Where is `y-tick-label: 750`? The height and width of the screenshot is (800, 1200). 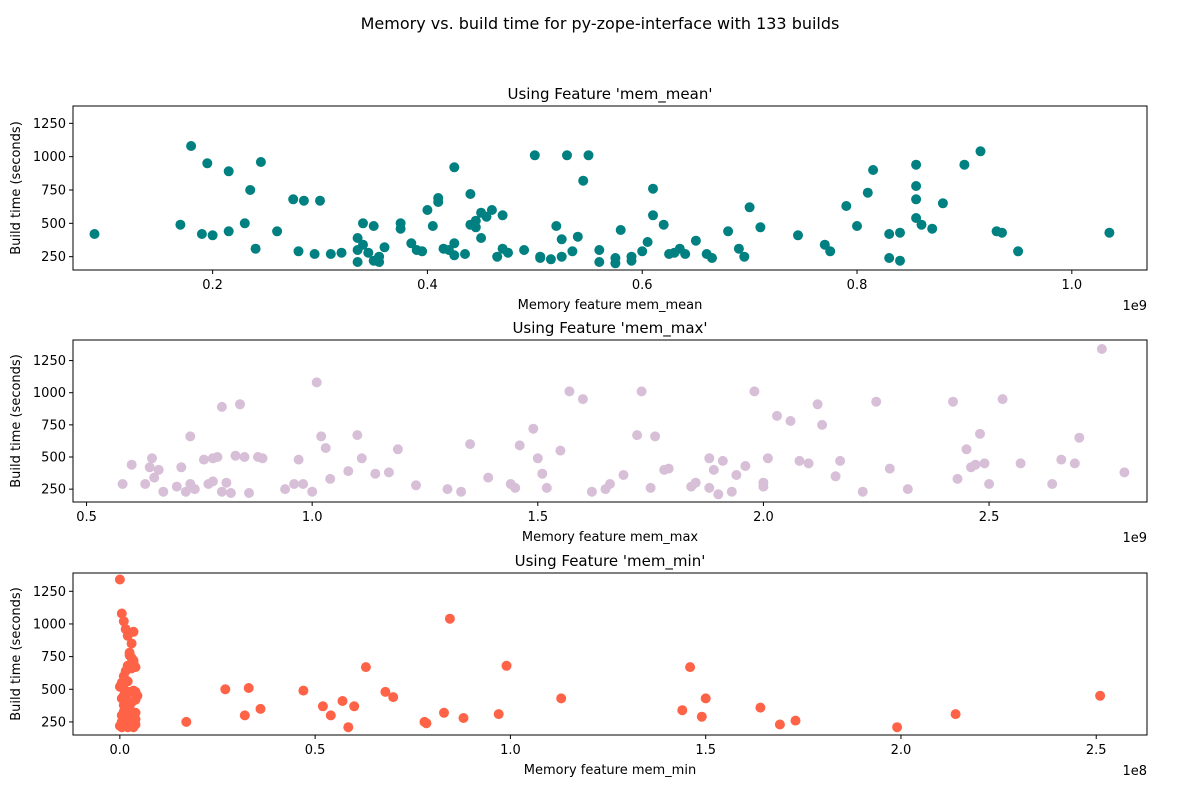
y-tick-label: 750 is located at coordinates (53, 191).